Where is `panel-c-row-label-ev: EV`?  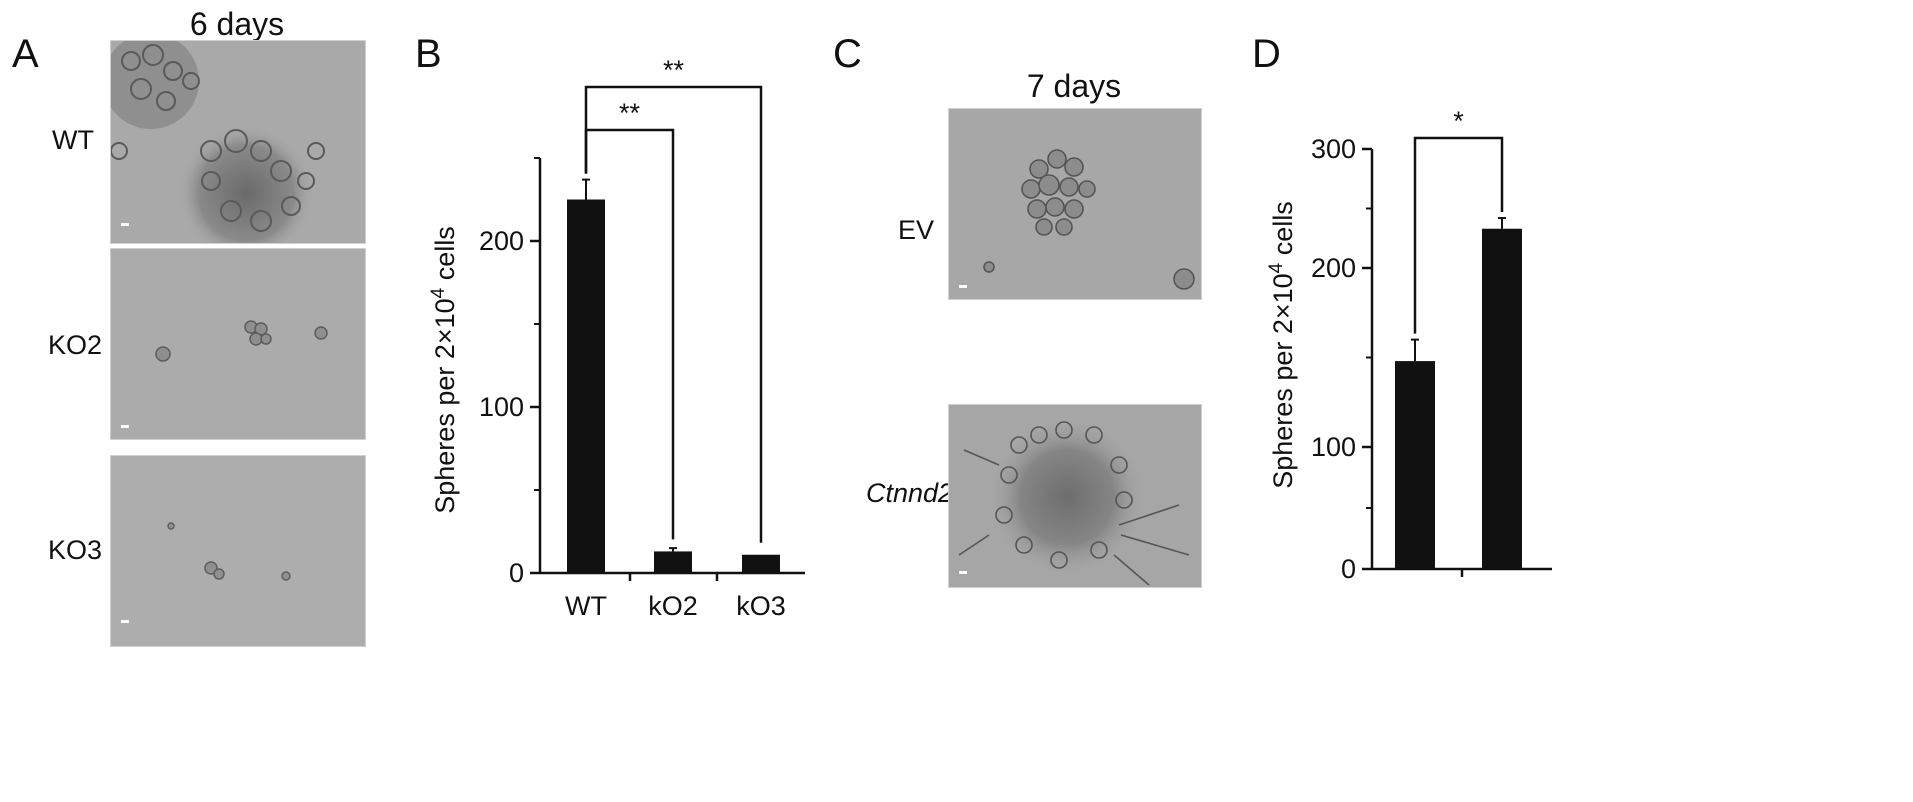 panel-c-row-label-ev: EV is located at coordinates (916, 230).